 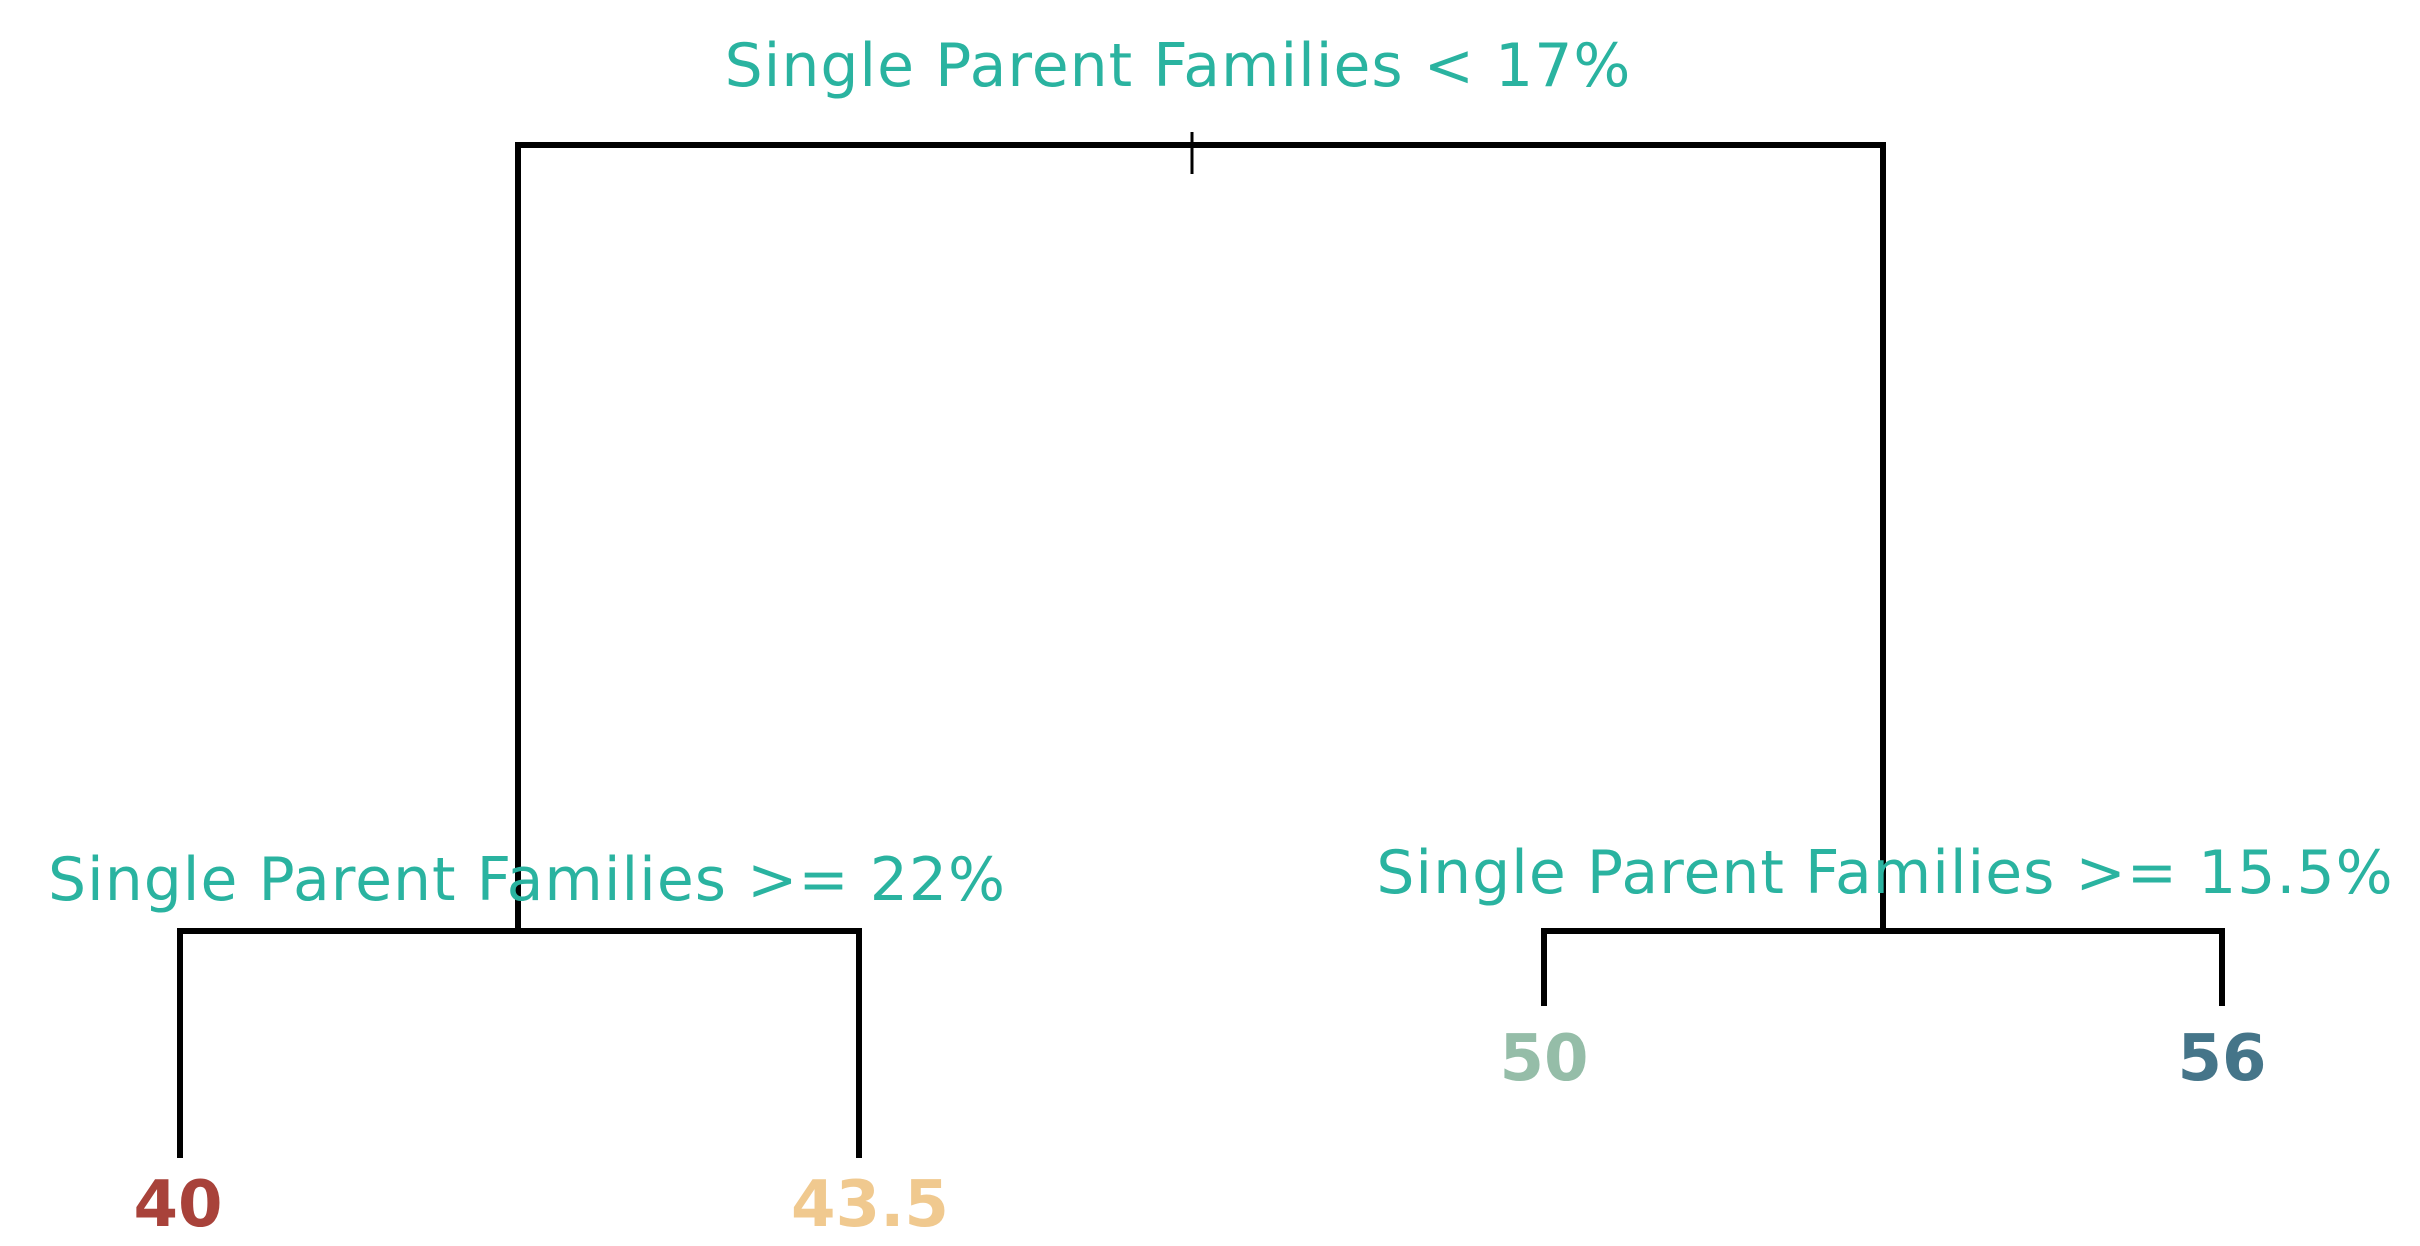 I want to click on root-split-label: Single Parent Families < 17%, so click(x=1178, y=66).